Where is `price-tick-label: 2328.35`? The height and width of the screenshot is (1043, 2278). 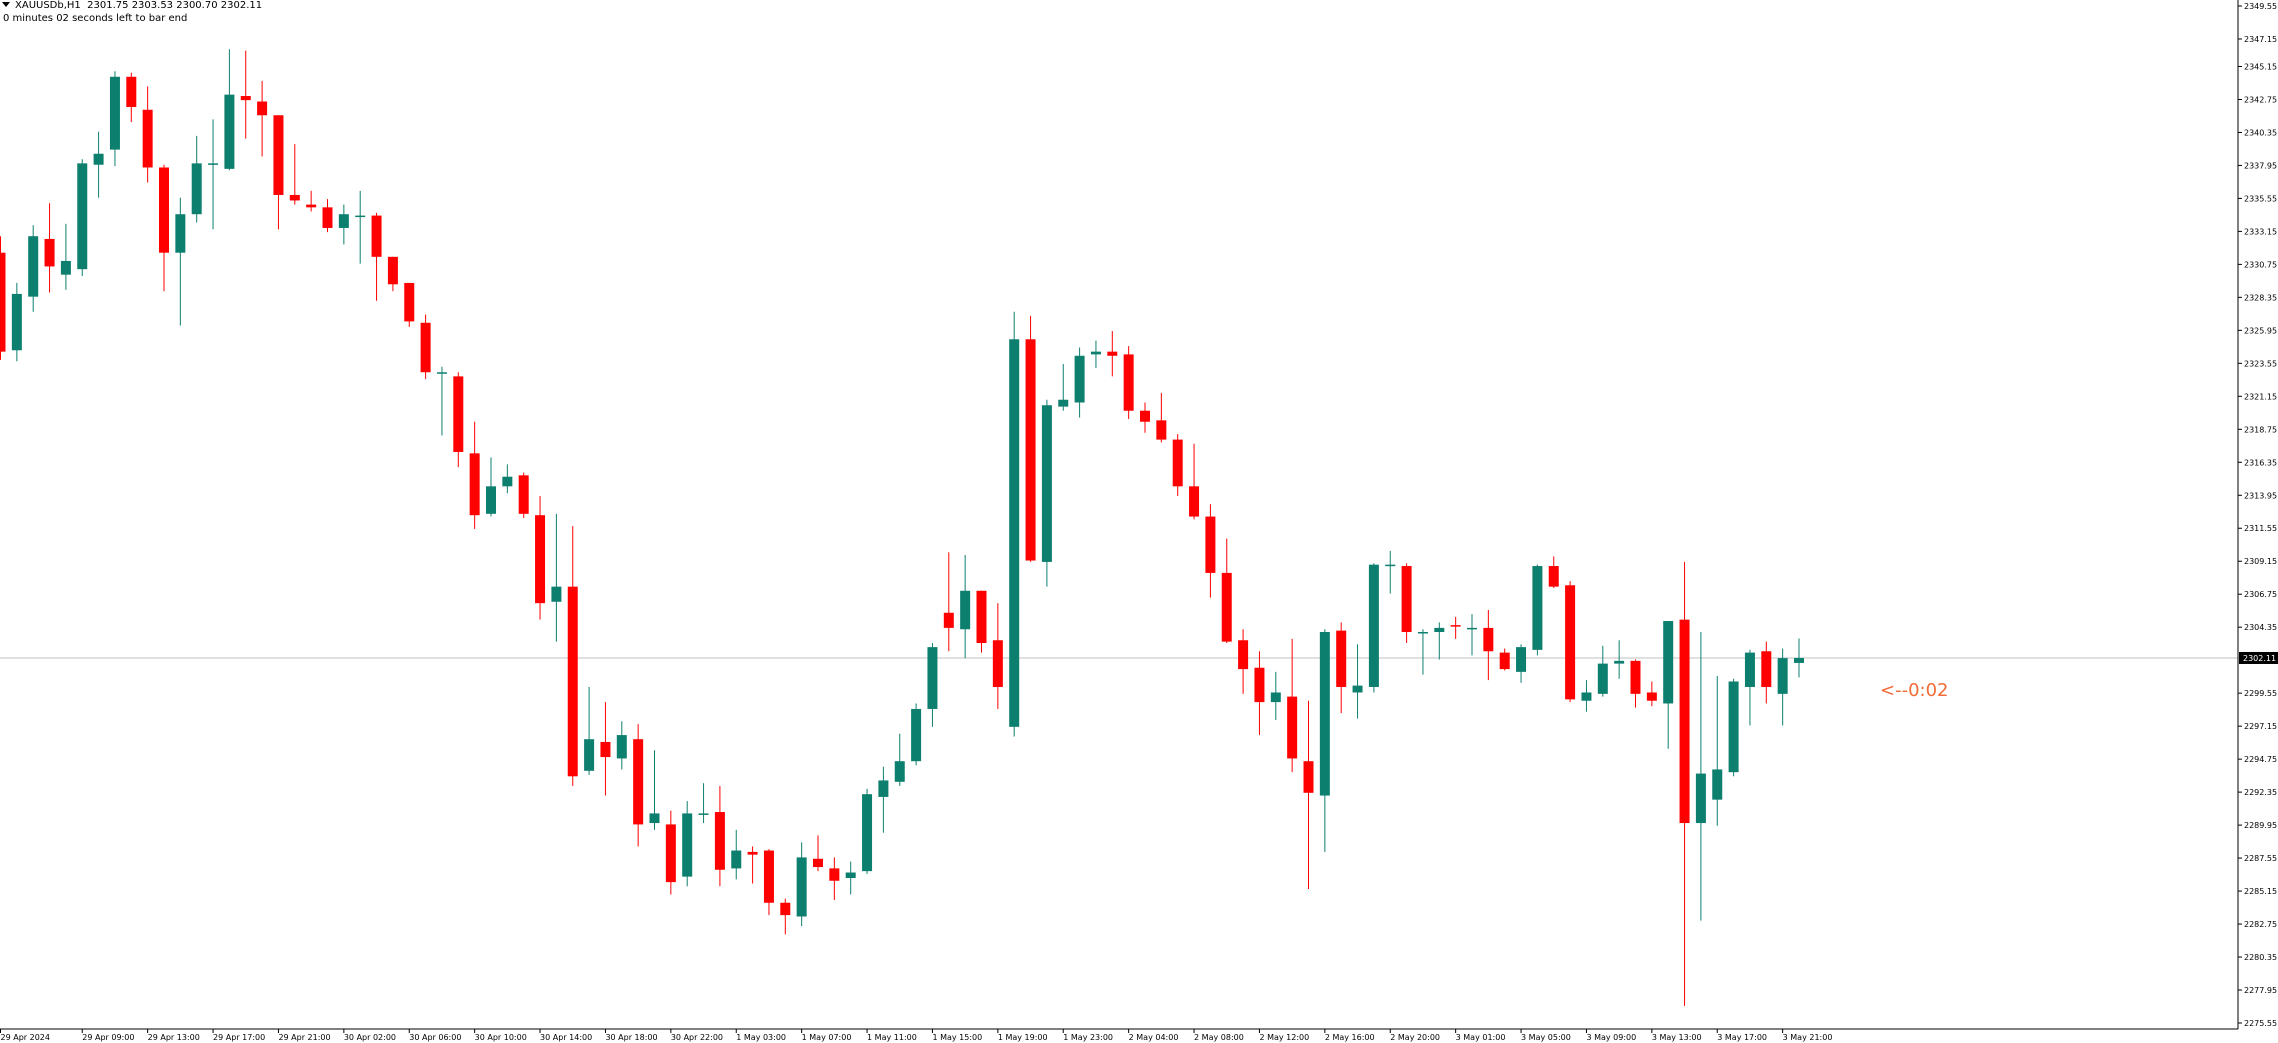
price-tick-label: 2328.35 is located at coordinates (2260, 297).